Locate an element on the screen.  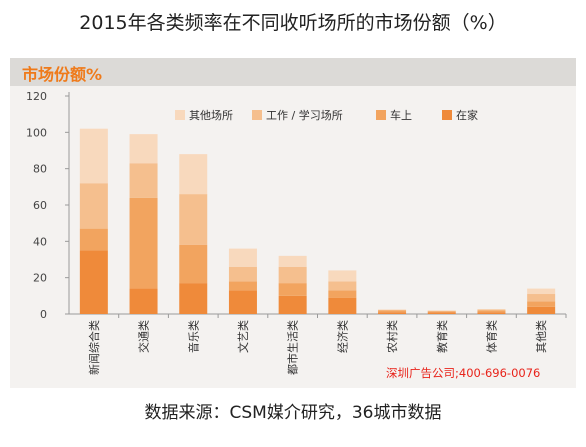
watermark: 深圳广告公司;400-696-0076 is located at coordinates (463, 373).